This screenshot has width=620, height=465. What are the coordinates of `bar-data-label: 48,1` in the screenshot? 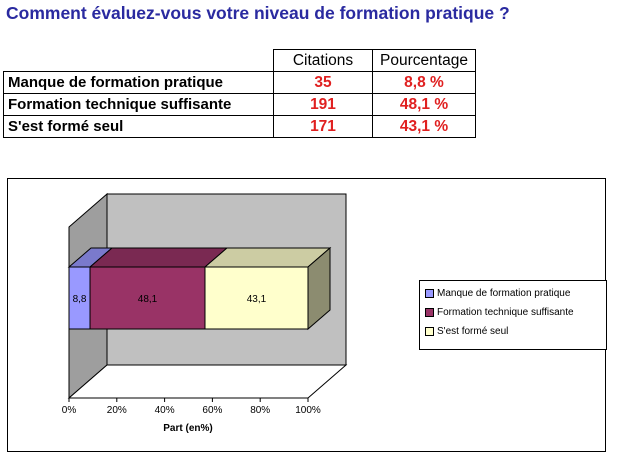 It's located at (148, 299).